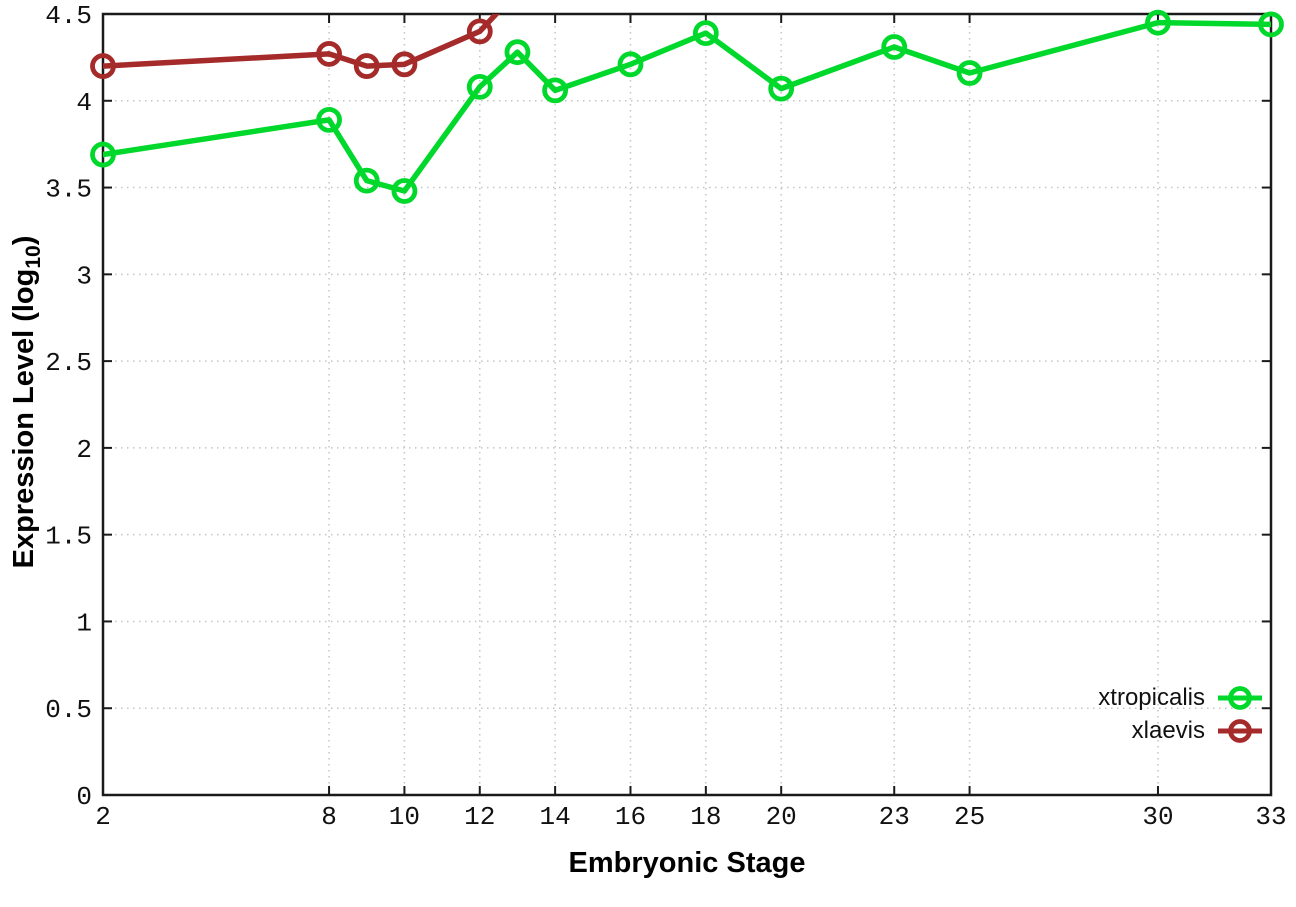 This screenshot has width=1296, height=907. I want to click on y-tick-label: 2.5, so click(68, 363).